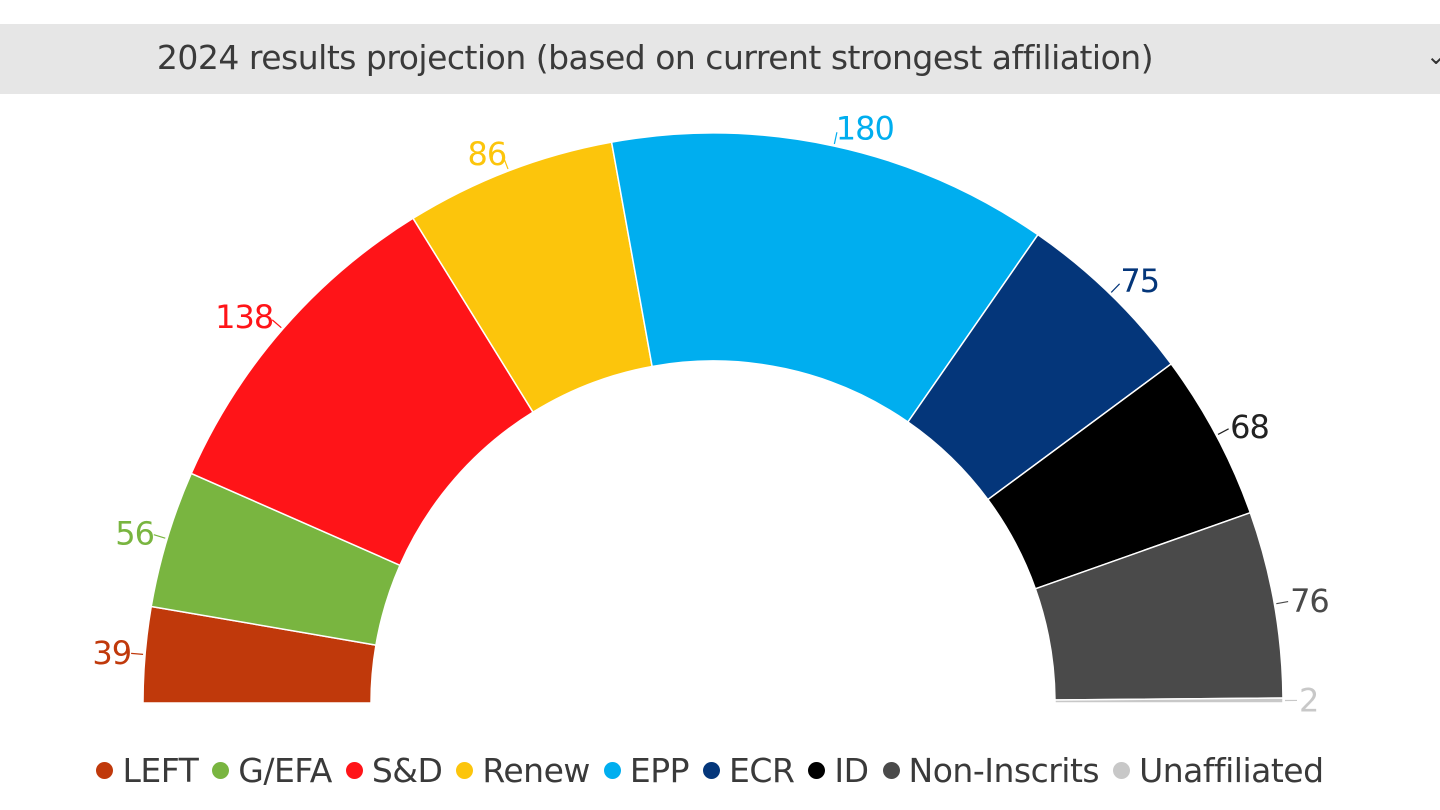  Describe the element at coordinates (285, 770) in the screenshot. I see `legend-label-g-efa: G/EFA` at that location.